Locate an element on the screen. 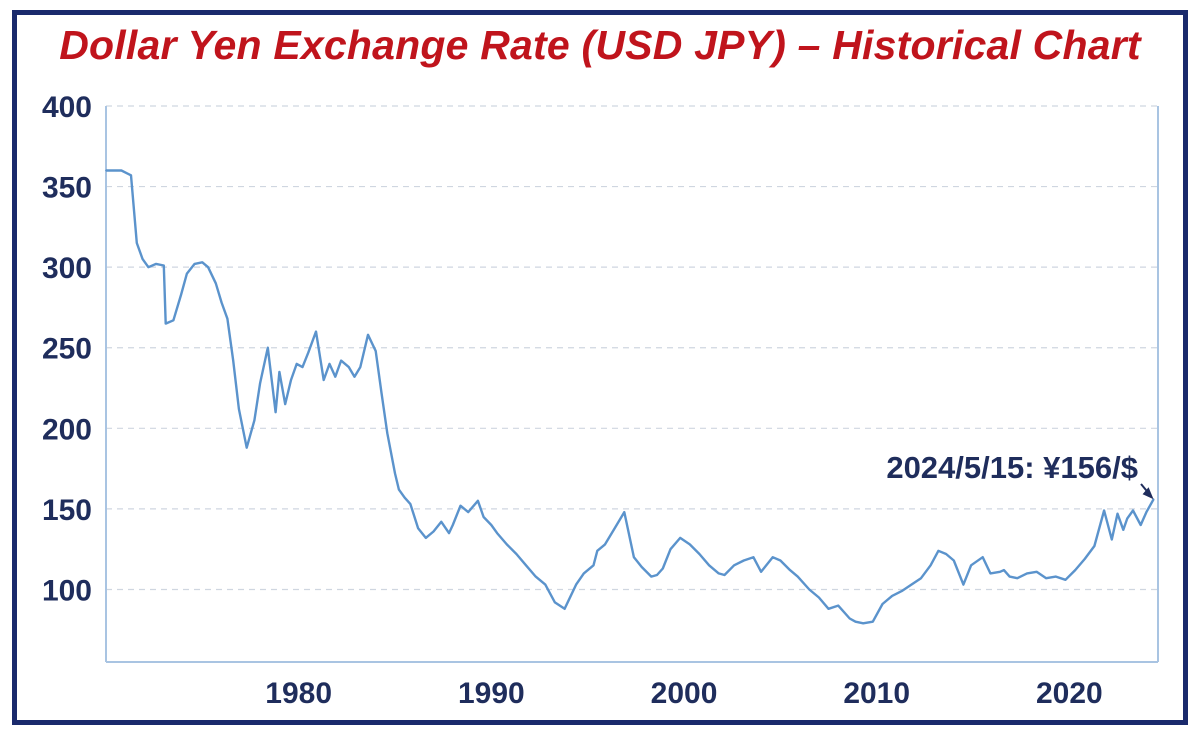 The height and width of the screenshot is (735, 1200). y-tick-label: 250 is located at coordinates (67, 349).